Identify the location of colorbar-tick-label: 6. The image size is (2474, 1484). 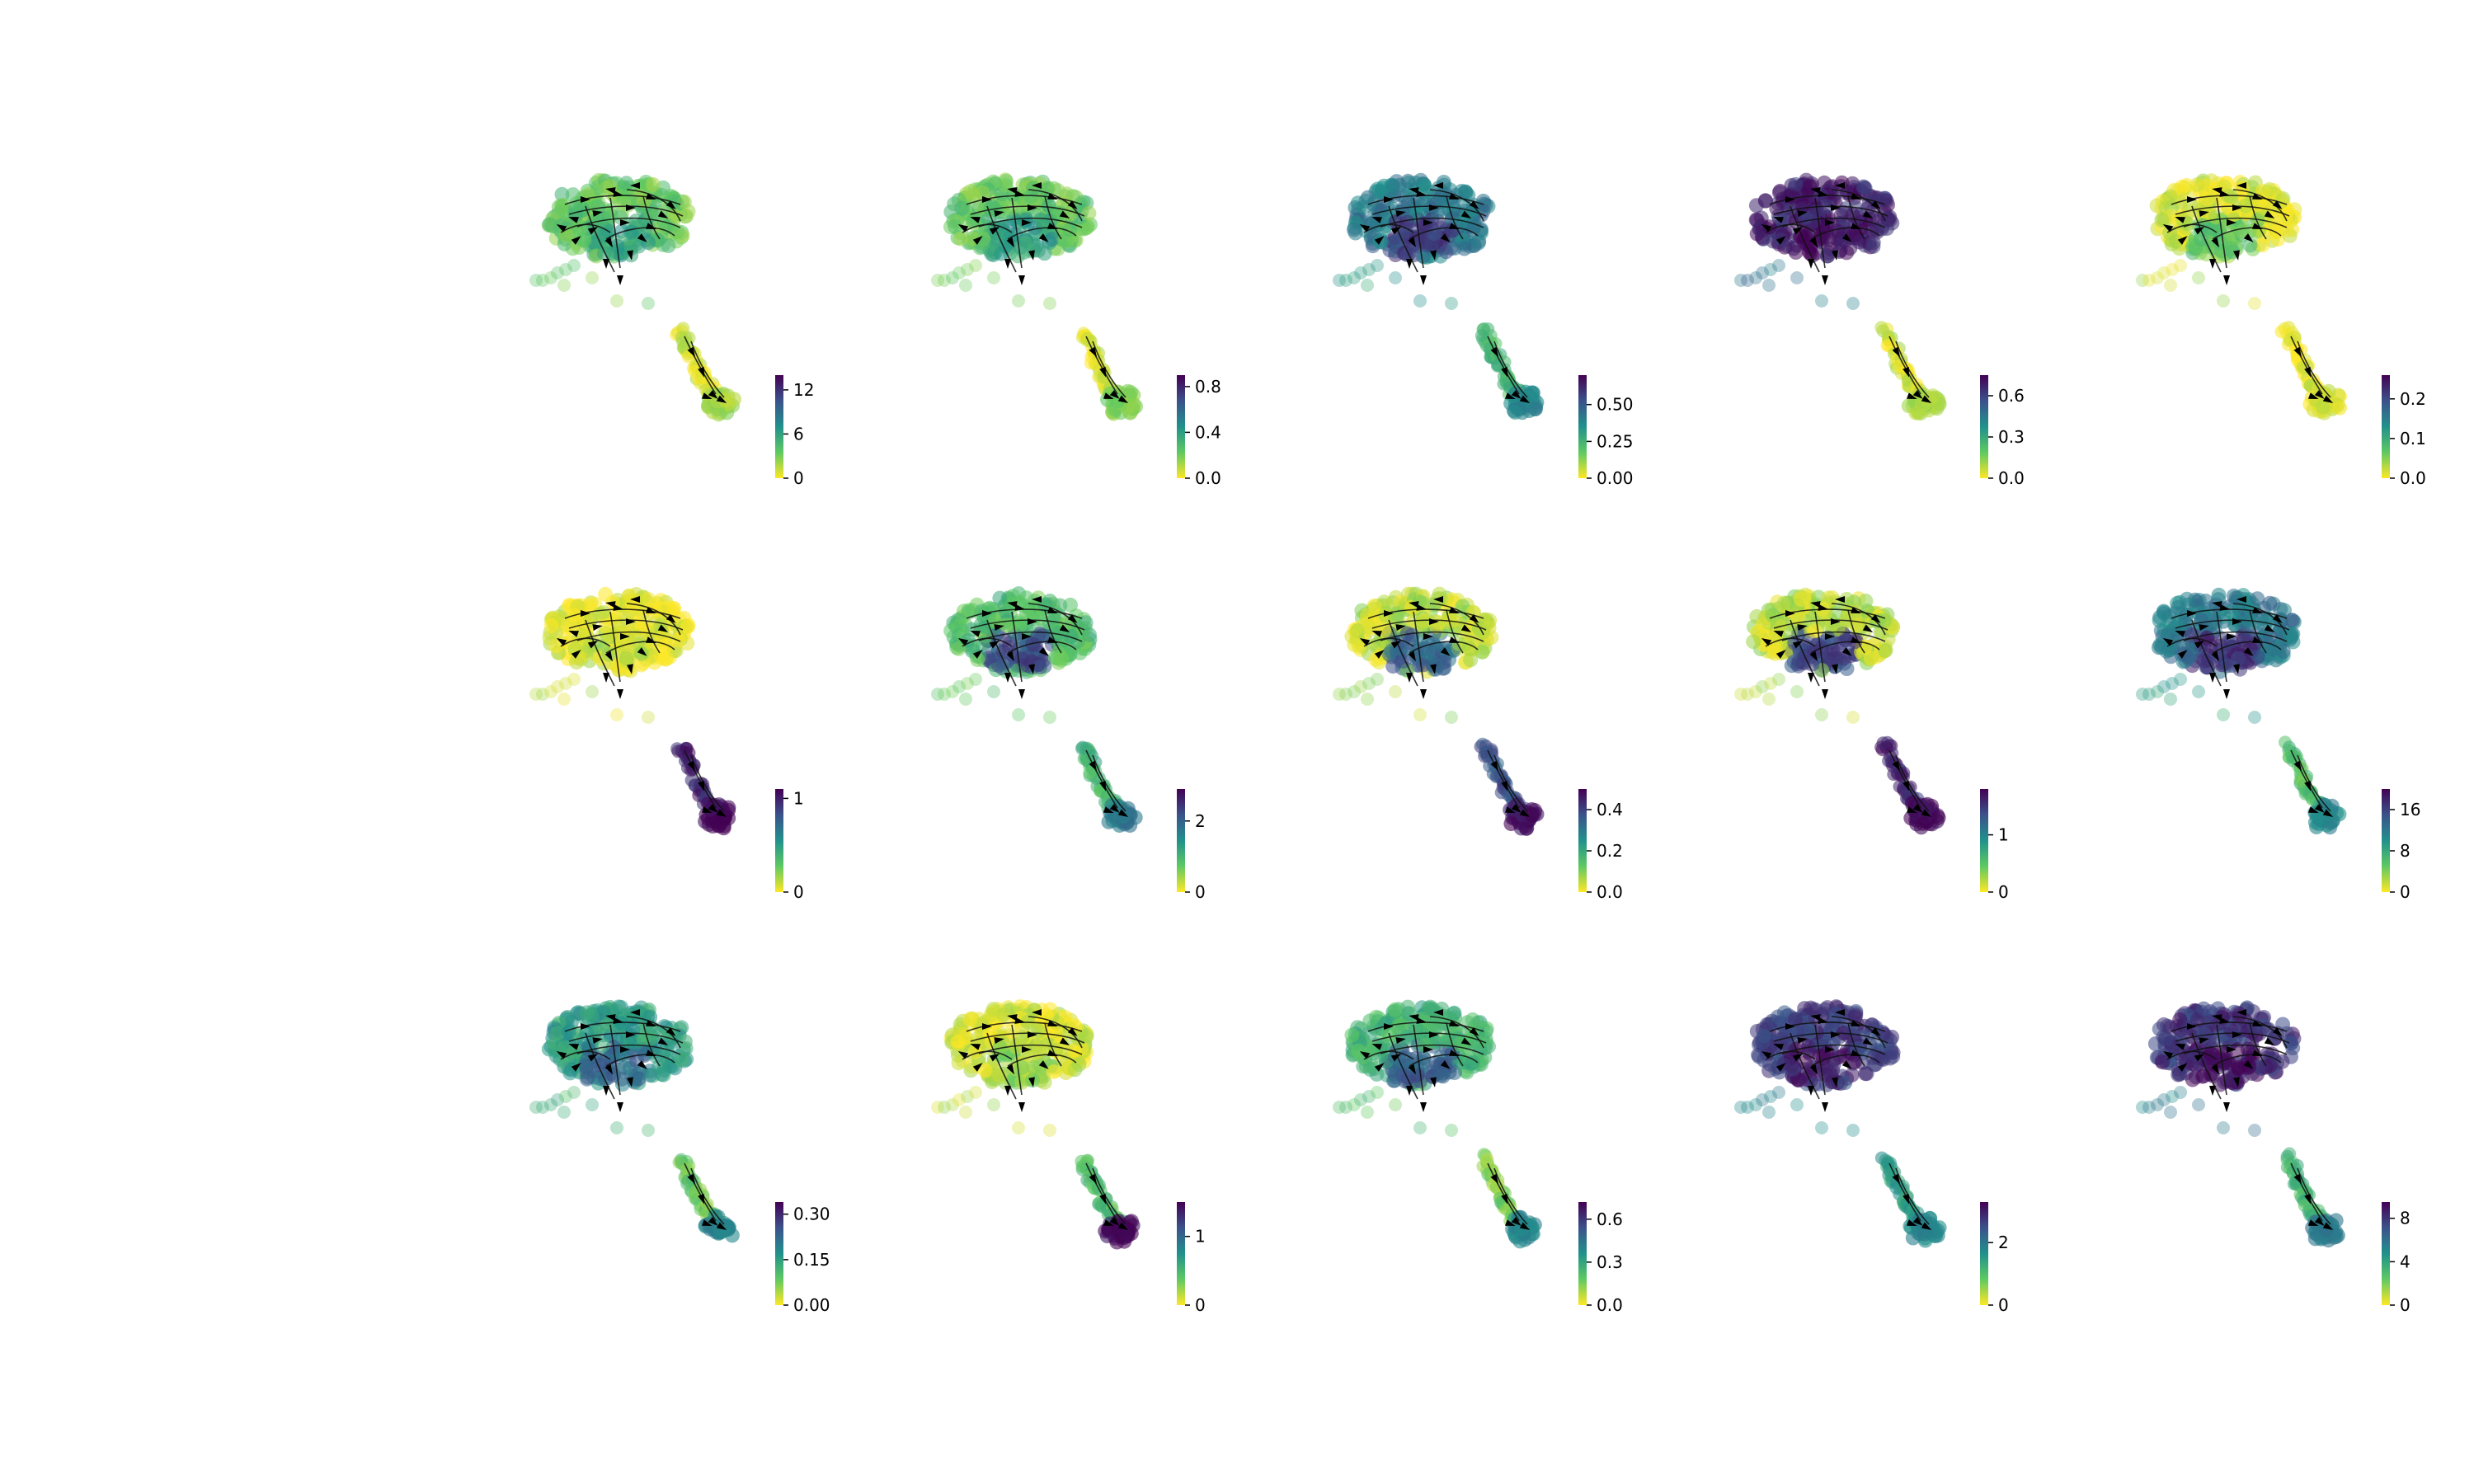
(798, 434).